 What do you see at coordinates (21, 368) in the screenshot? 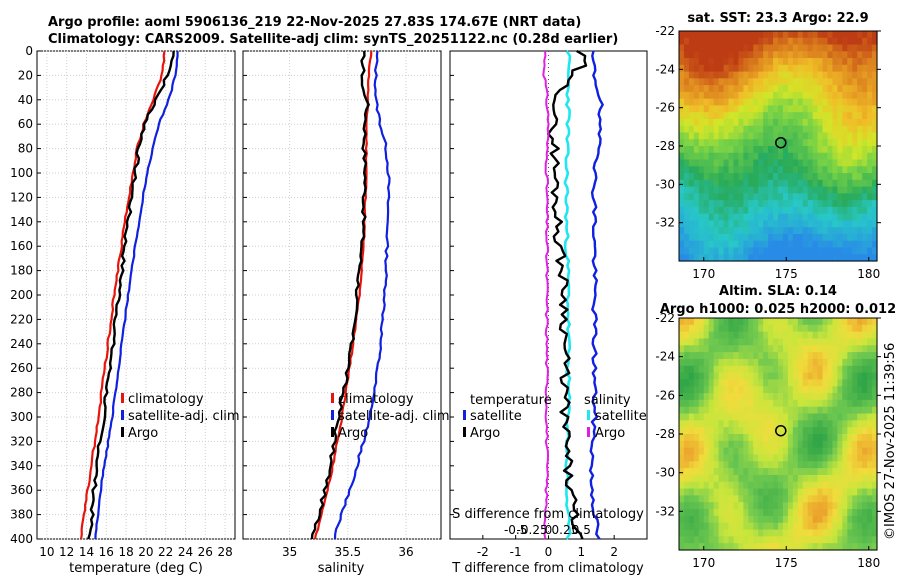
I see `y-tick-label: 260` at bounding box center [21, 368].